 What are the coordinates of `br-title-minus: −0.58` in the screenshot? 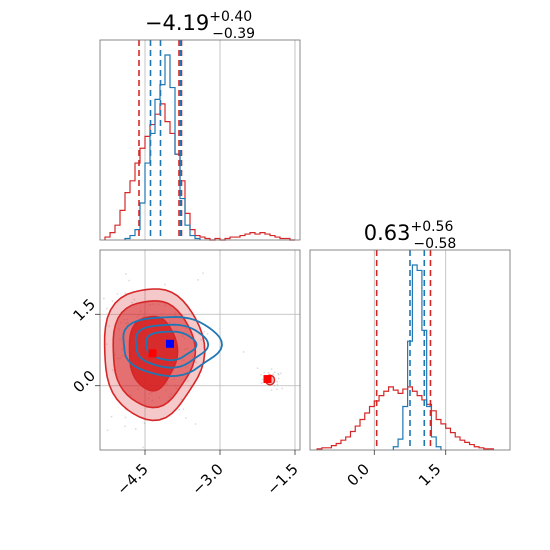 It's located at (434, 244).